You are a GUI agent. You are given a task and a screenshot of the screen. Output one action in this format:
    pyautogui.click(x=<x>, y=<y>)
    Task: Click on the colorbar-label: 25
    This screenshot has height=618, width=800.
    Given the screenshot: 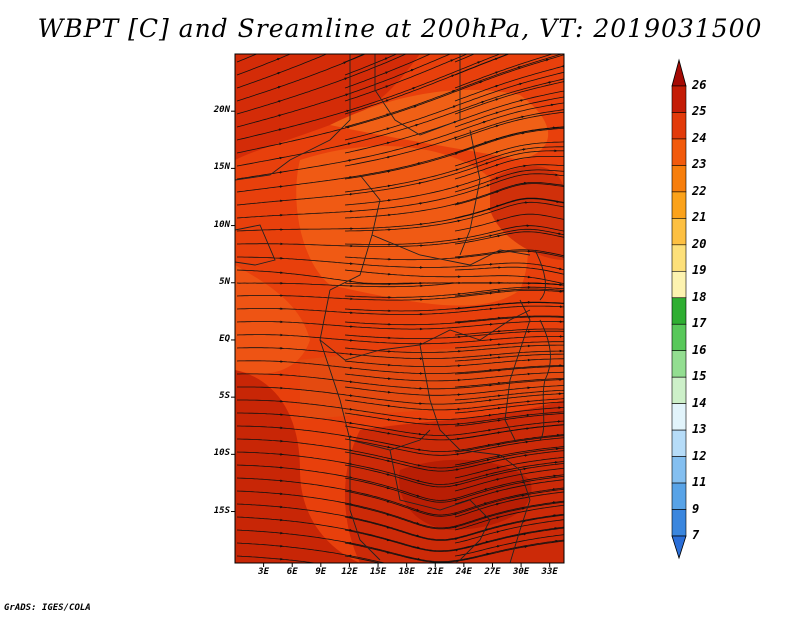 What is the action you would take?
    pyautogui.click(x=699, y=111)
    